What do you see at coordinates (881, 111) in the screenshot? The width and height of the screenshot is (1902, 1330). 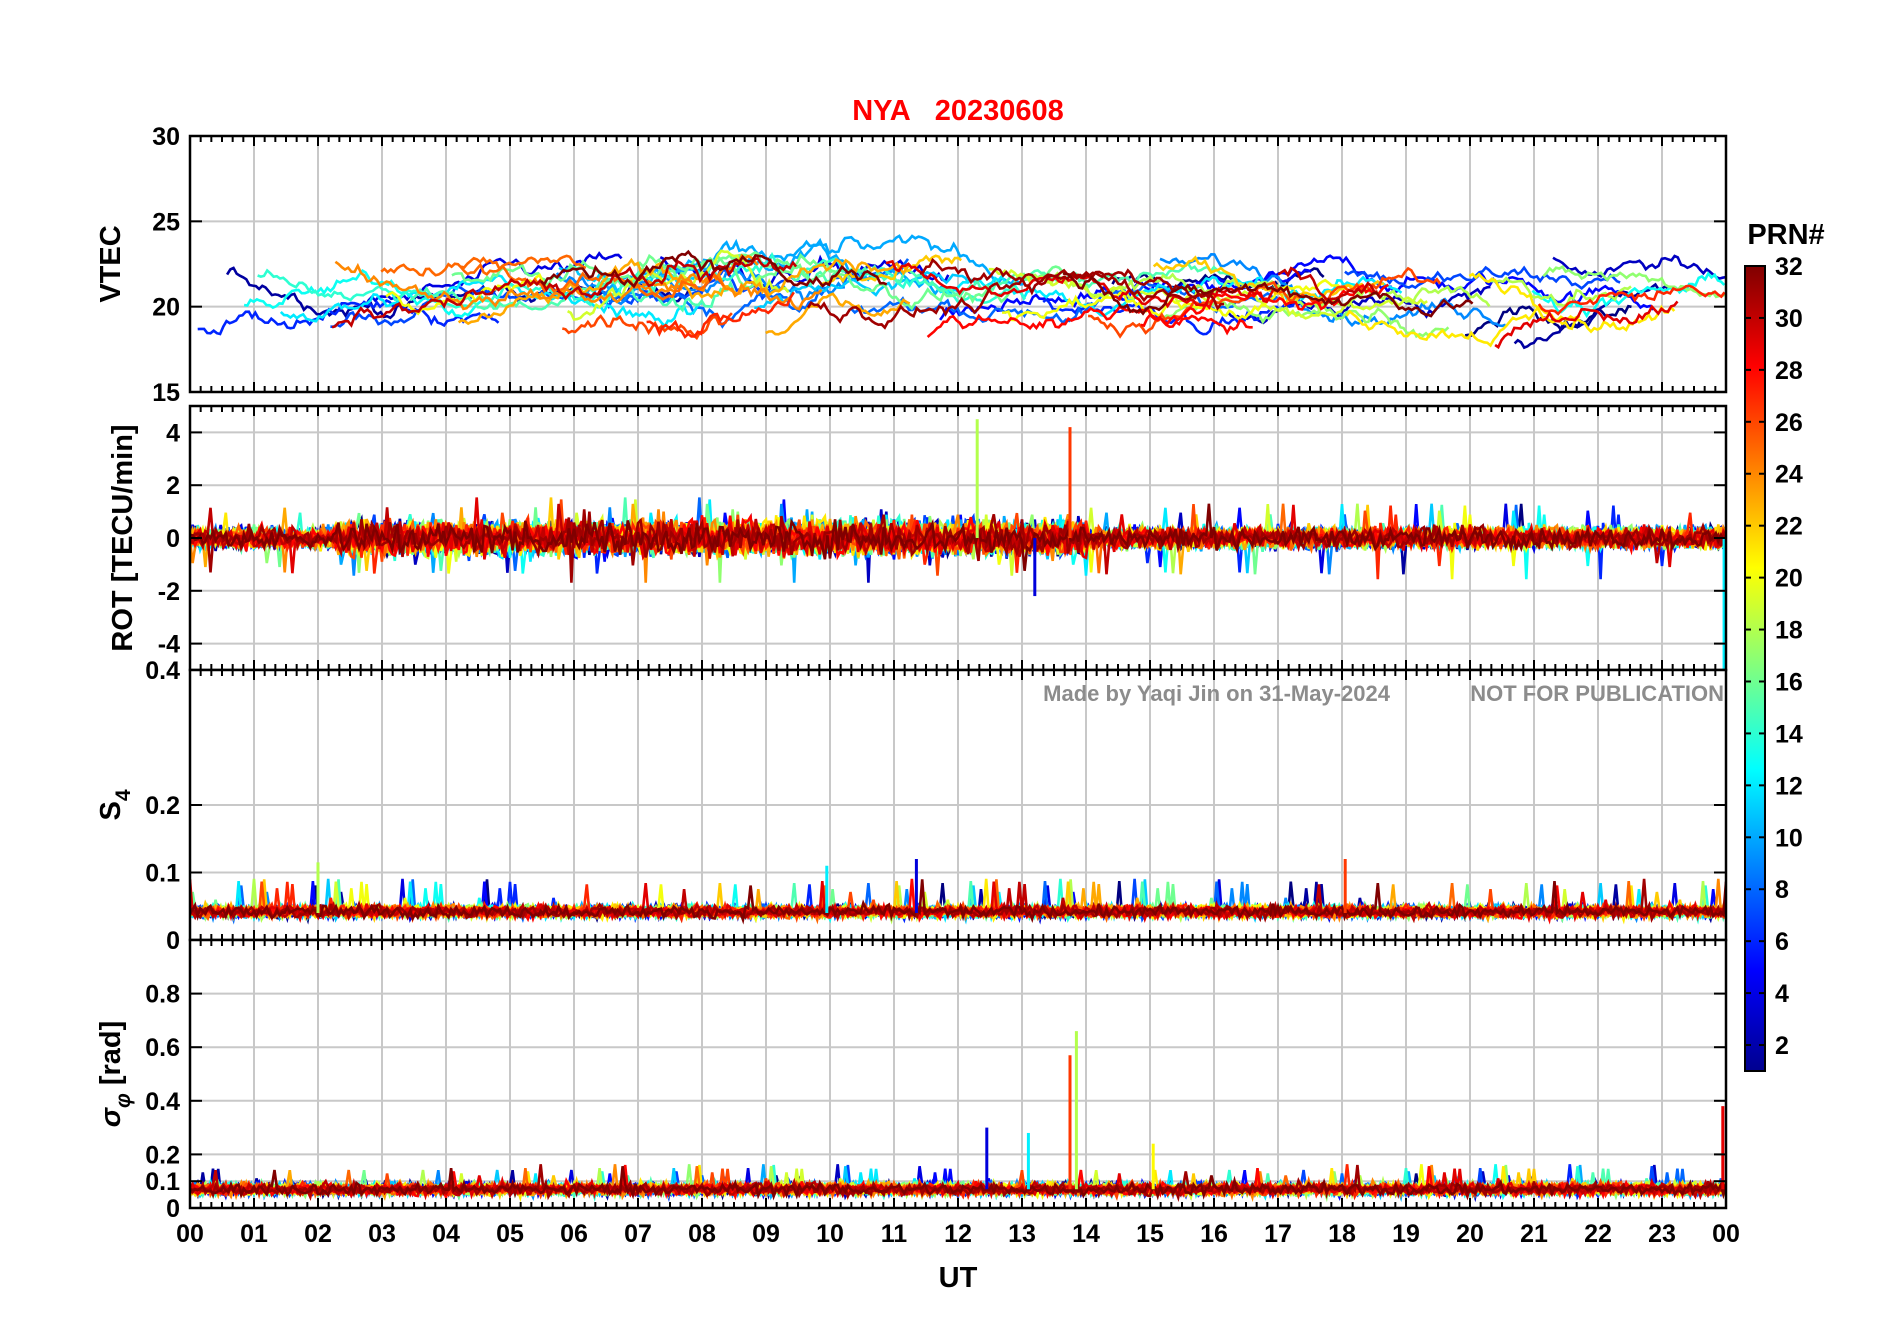 I see `title-station: NYA` at bounding box center [881, 111].